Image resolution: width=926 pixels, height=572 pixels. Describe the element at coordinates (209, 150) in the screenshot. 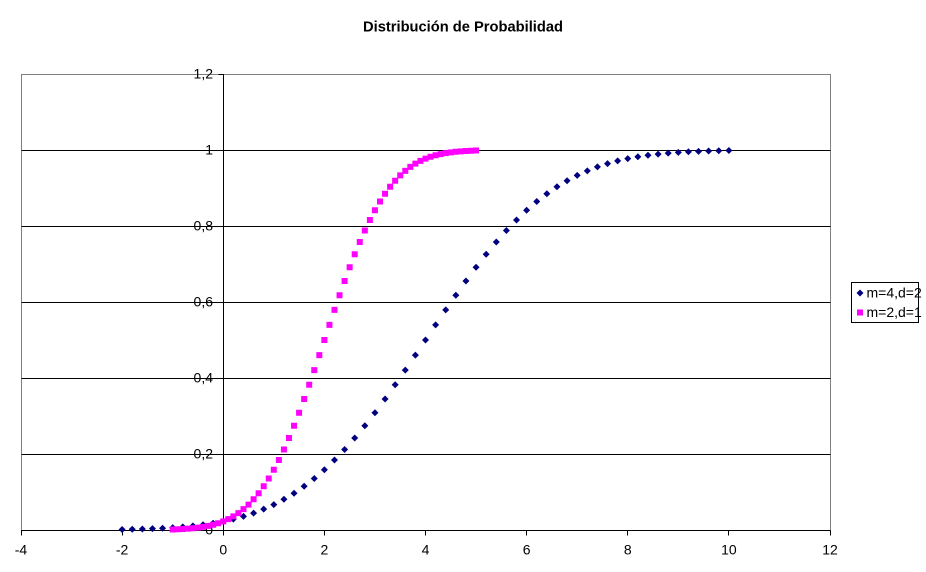

I see `svg-text: 1` at that location.